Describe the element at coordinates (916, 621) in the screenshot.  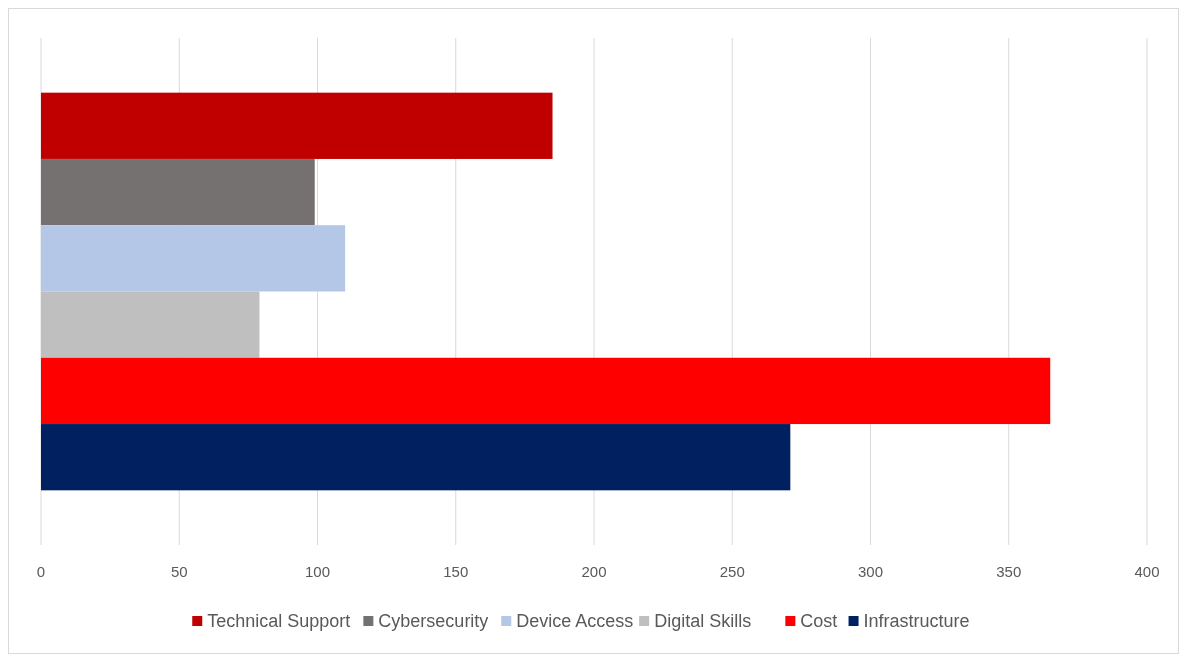
I see `legend-label: Infrastructure` at that location.